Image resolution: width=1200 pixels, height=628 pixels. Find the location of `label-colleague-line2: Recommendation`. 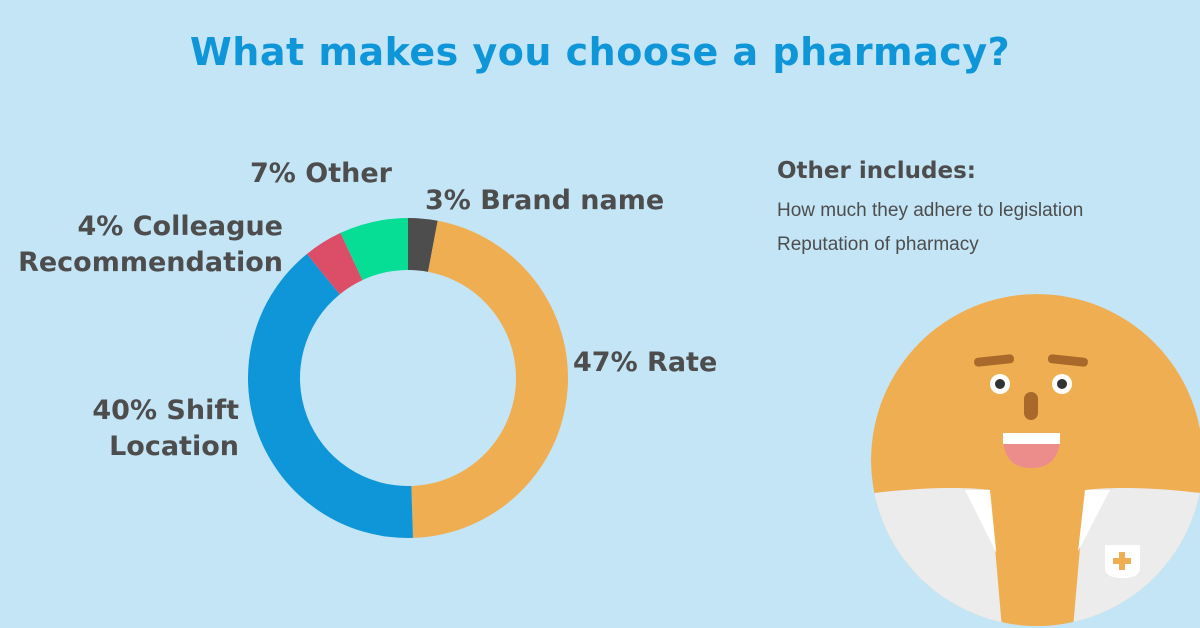

label-colleague-line2: Recommendation is located at coordinates (150, 262).